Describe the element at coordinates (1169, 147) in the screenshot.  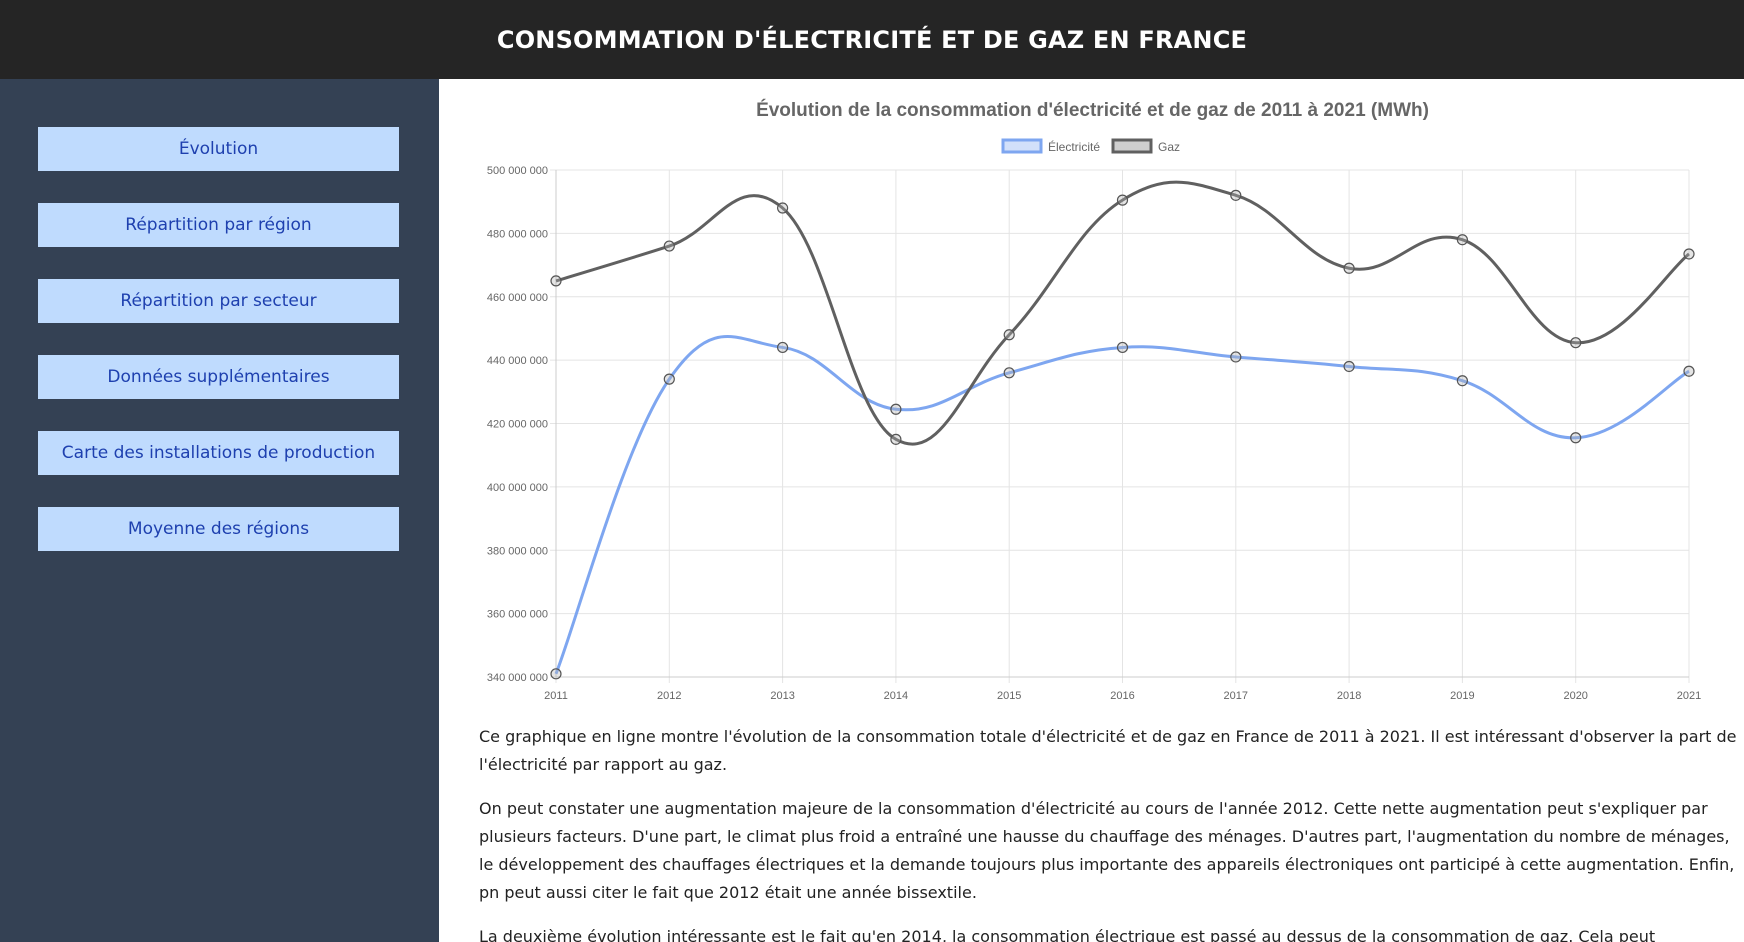
I see `legend-label: Gaz` at that location.